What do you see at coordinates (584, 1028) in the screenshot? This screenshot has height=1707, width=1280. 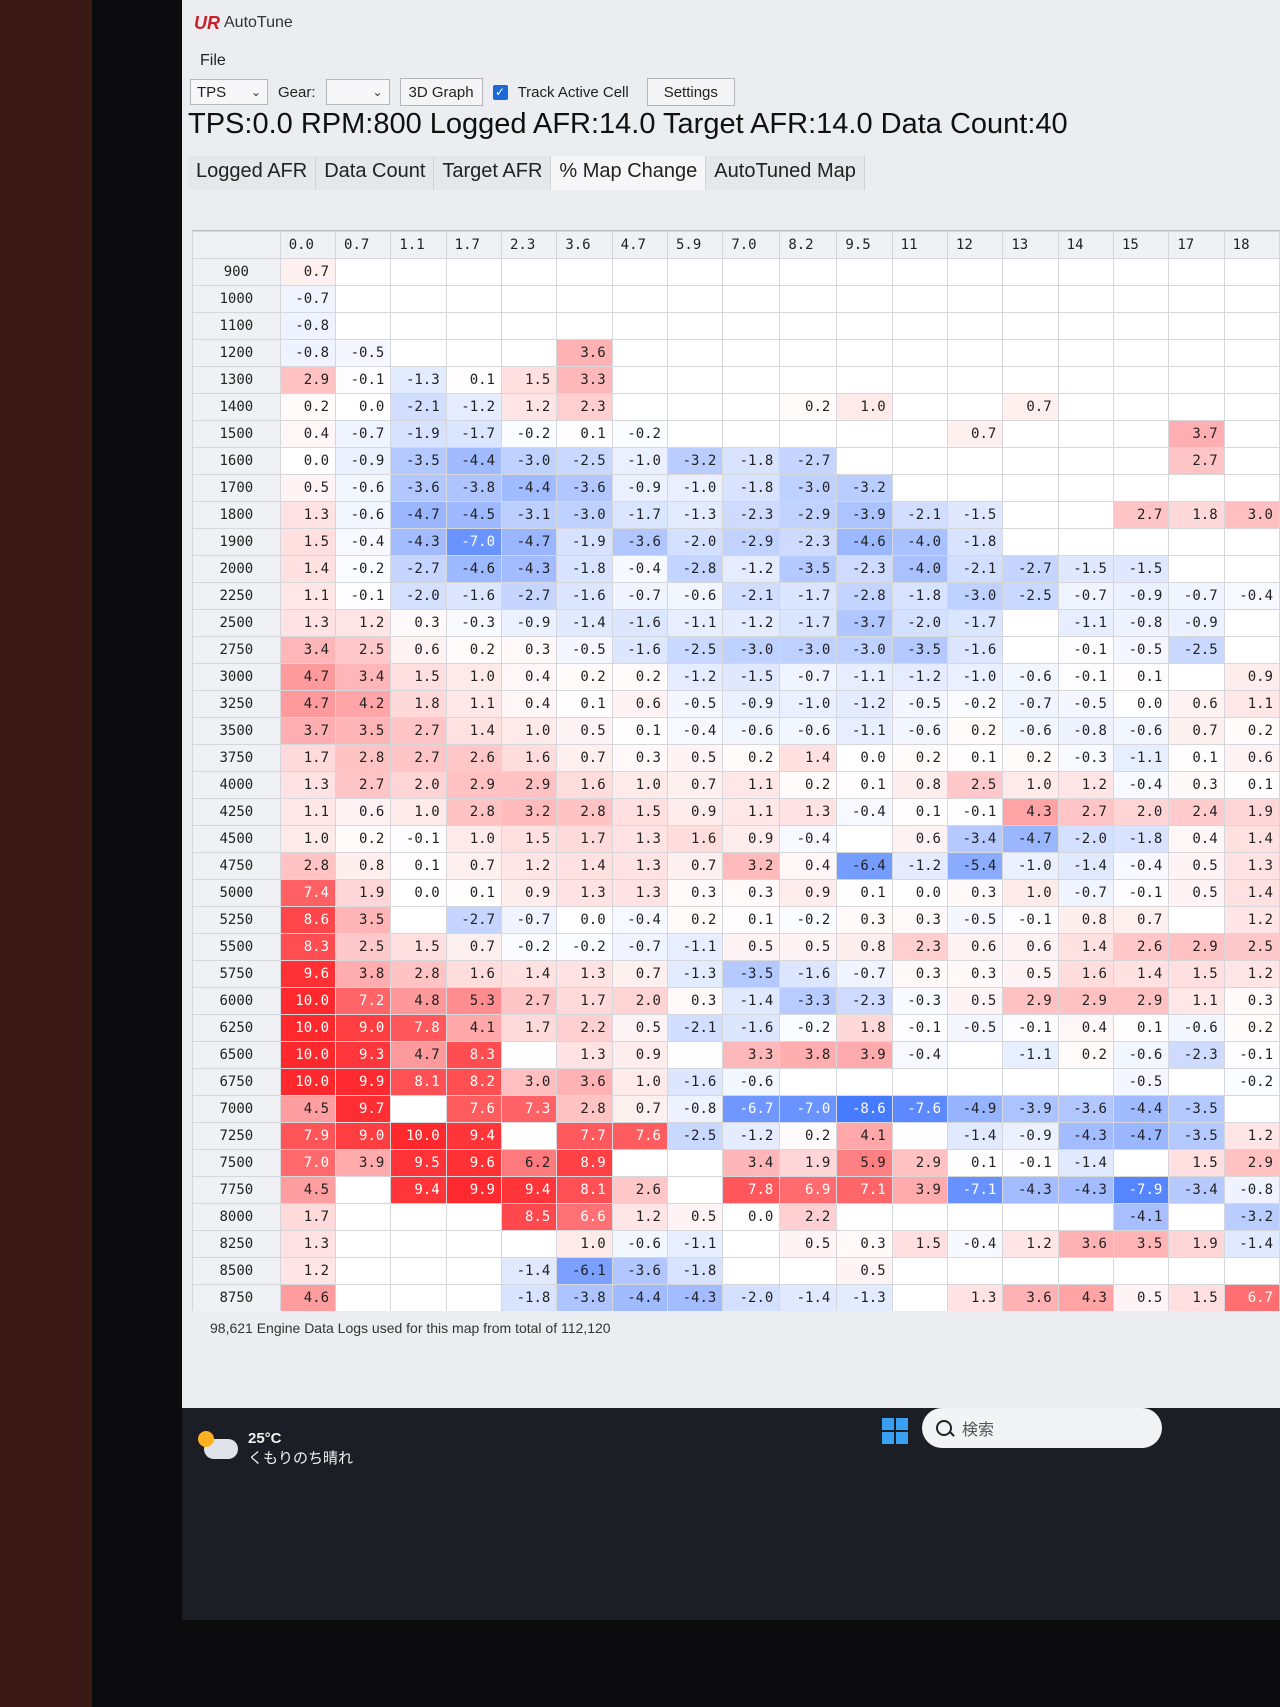 I see `map-cell: 2.2` at bounding box center [584, 1028].